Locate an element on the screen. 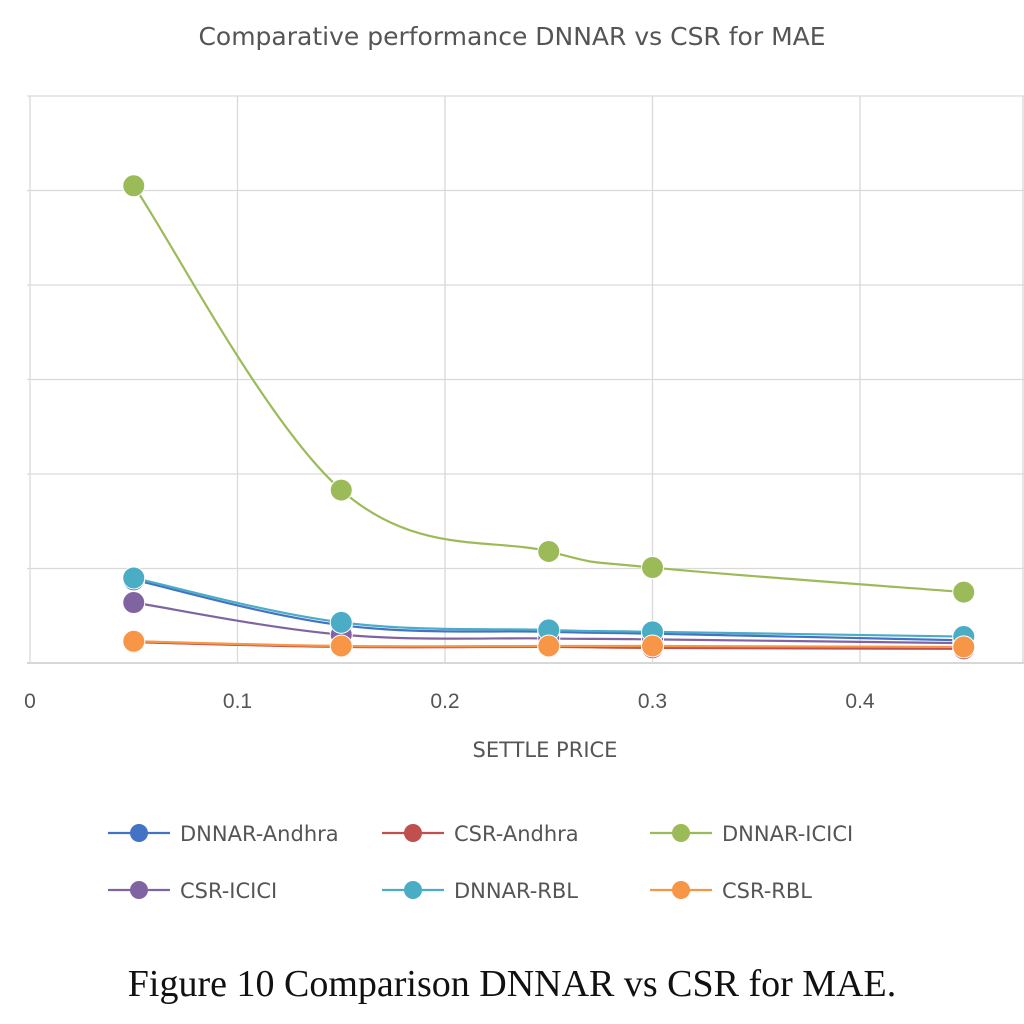 The height and width of the screenshot is (1024, 1024). legend-label: DNNAR-ICICI is located at coordinates (787, 834).